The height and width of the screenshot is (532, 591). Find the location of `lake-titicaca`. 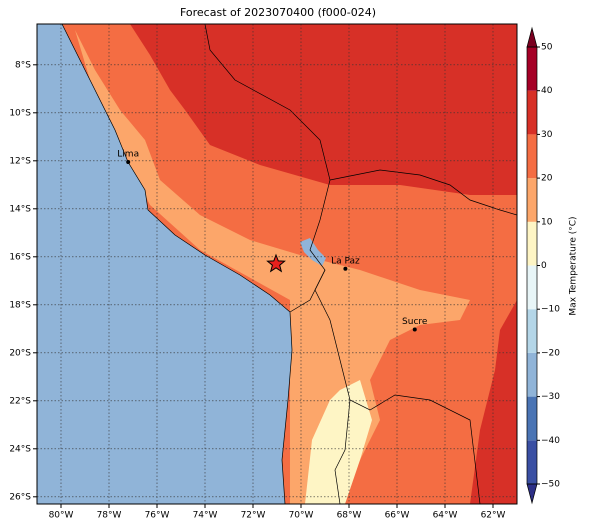

lake-titicaca is located at coordinates (313, 252).